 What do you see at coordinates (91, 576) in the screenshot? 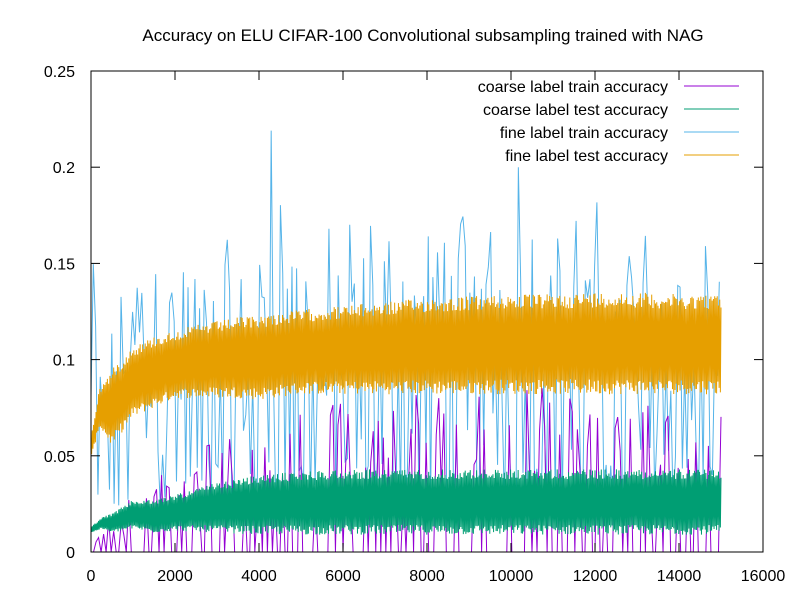
I see `x-tick-label: 0` at bounding box center [91, 576].